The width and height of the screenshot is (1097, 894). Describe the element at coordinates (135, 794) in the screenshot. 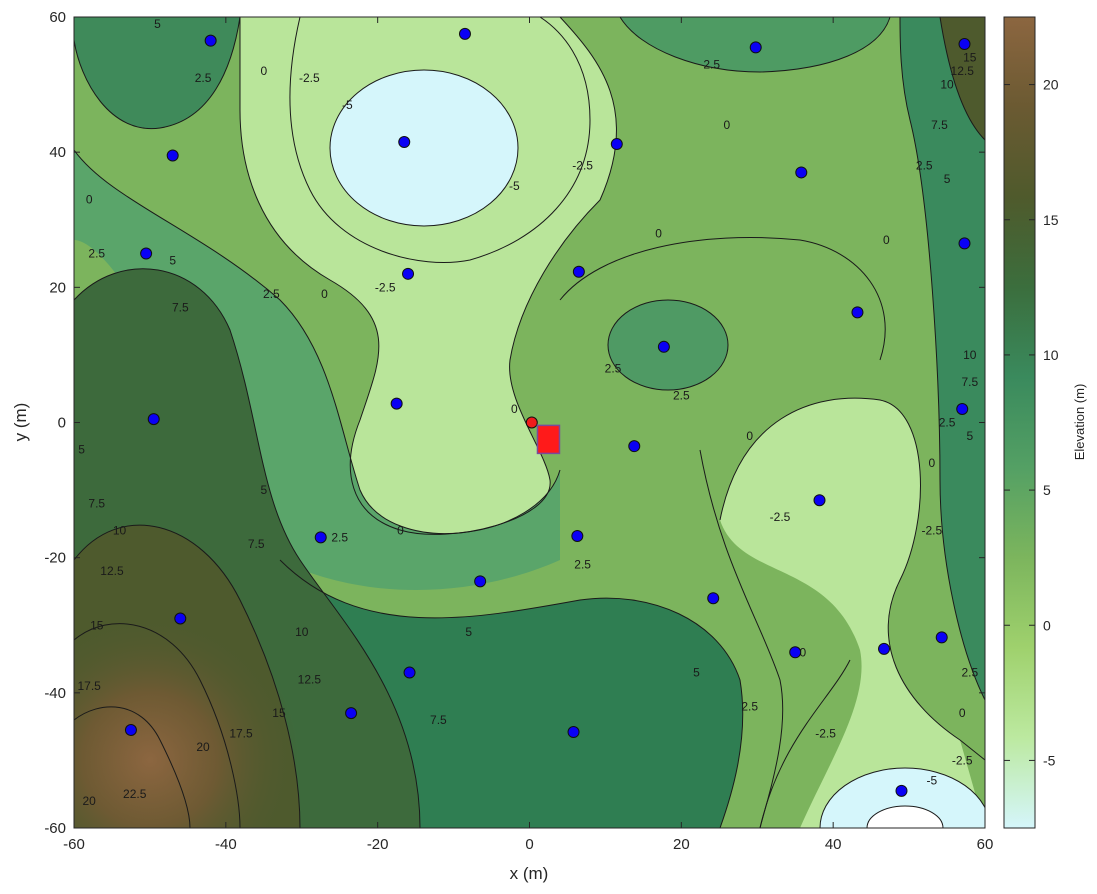

I see `contour-label: 22.5` at that location.